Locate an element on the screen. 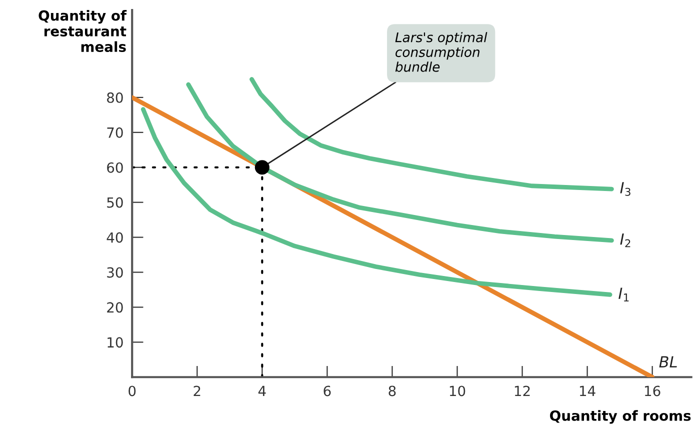 This screenshot has width=699, height=437. series-label: I$_{2}$ is located at coordinates (625, 241).